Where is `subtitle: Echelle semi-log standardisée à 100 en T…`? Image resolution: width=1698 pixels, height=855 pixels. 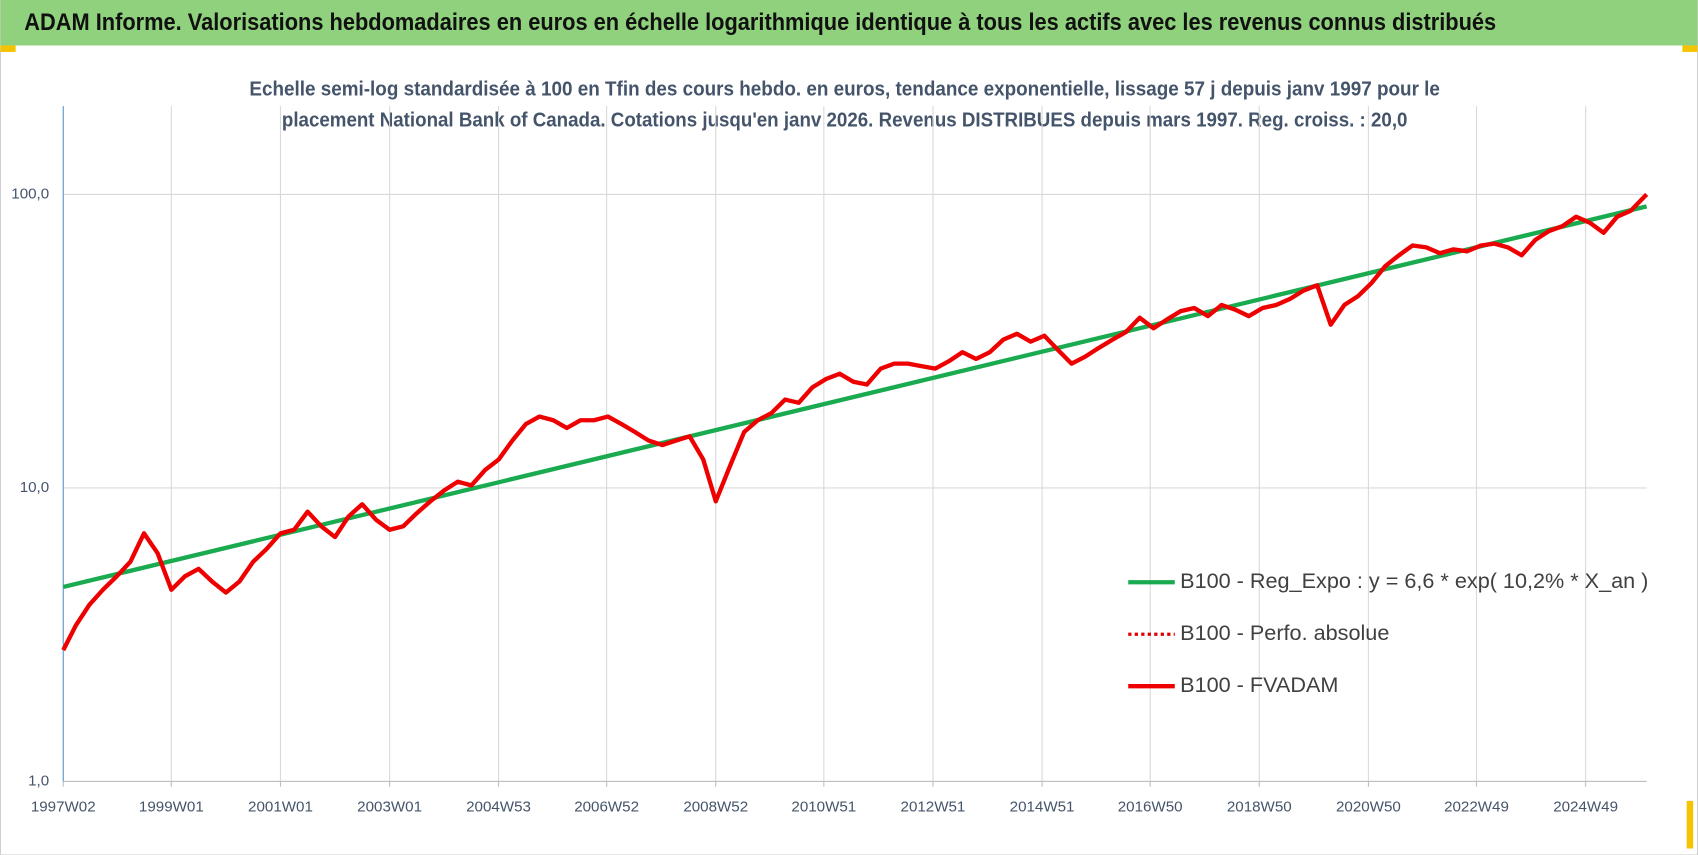
subtitle: Echelle semi-log standardisée à 100 en T… is located at coordinates (844, 88).